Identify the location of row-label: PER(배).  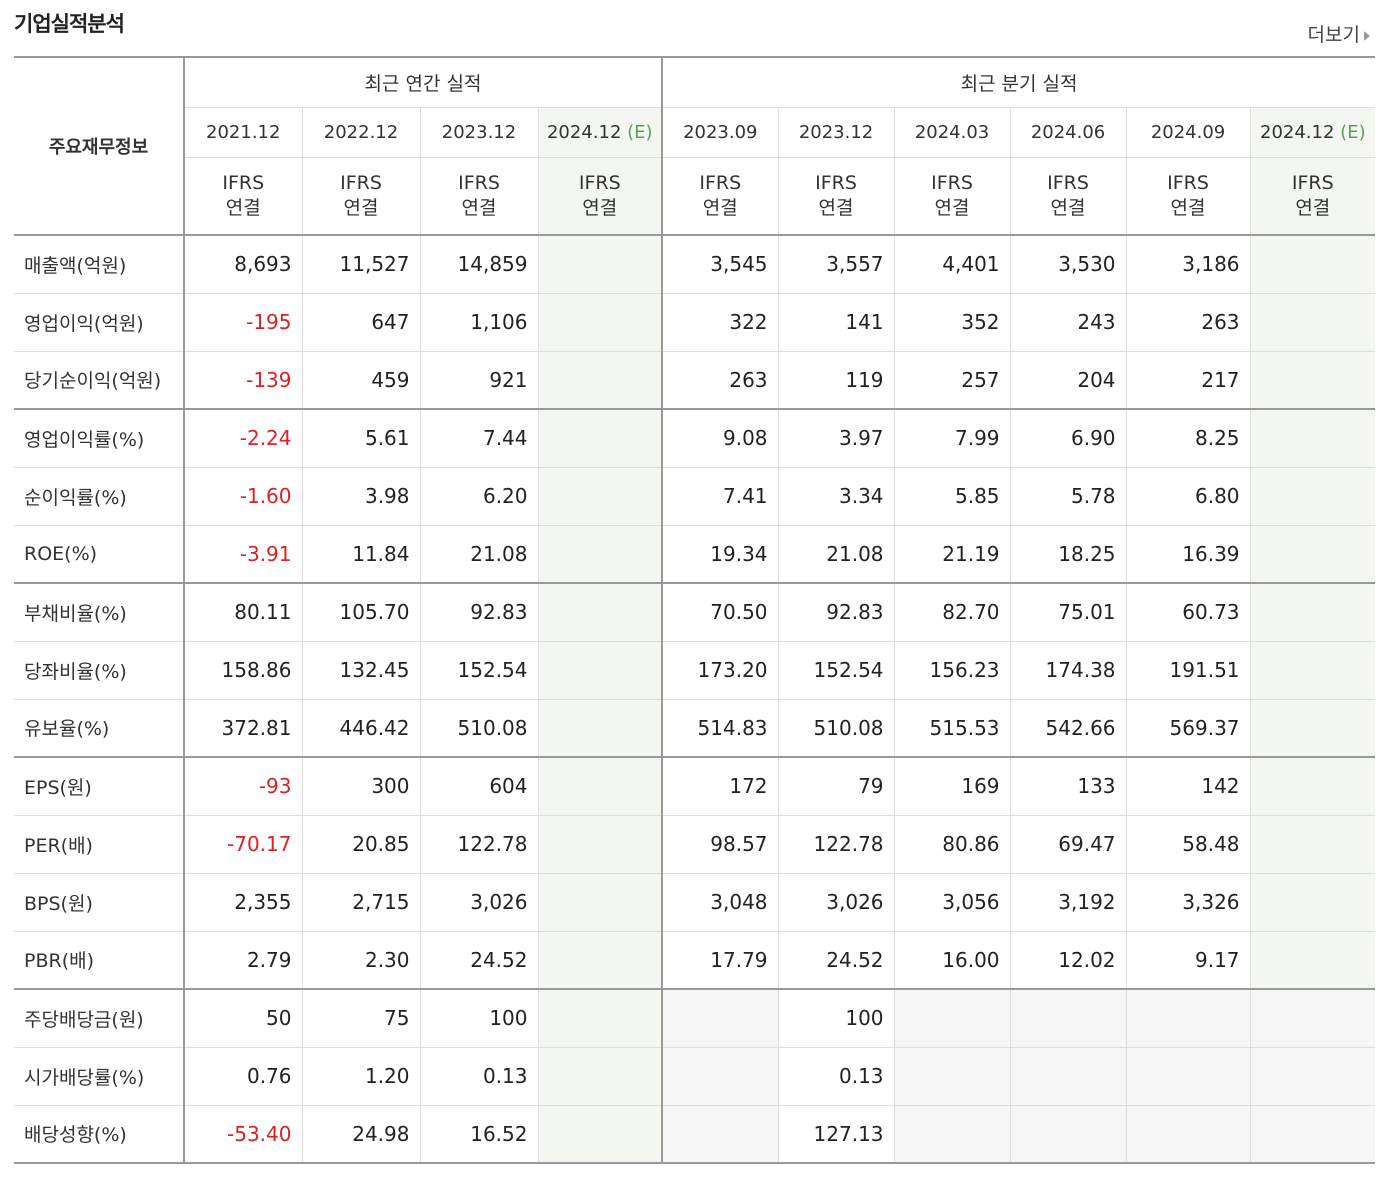
(99, 844).